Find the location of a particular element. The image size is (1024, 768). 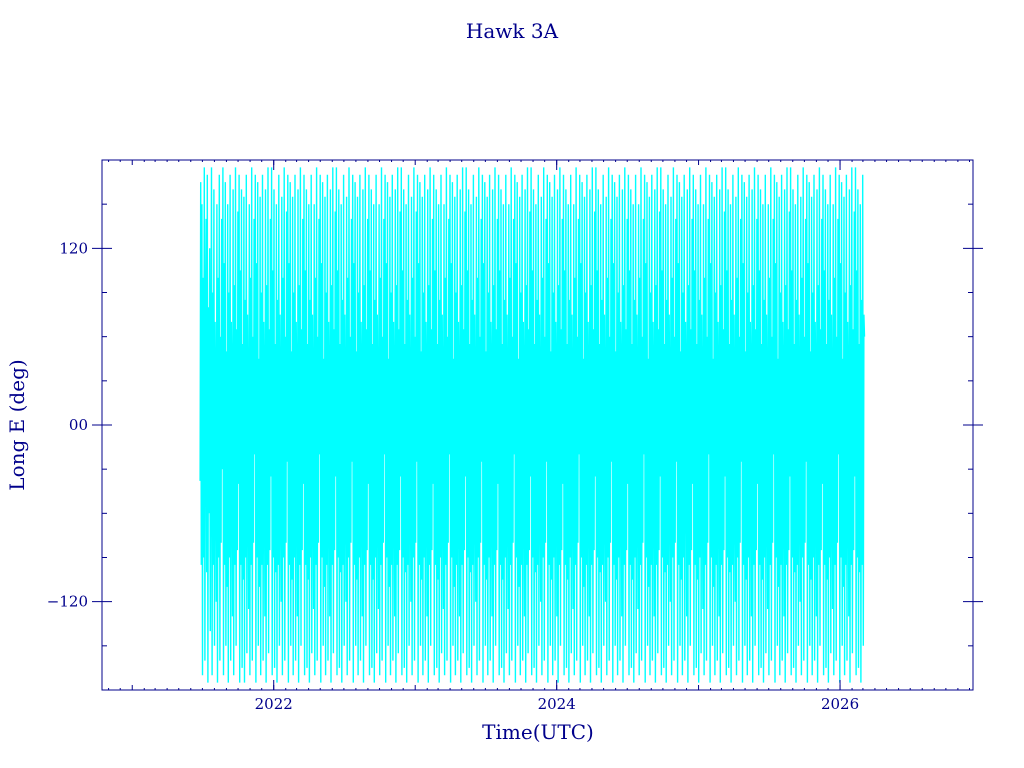

x-tick-label: 2022 is located at coordinates (274, 704).